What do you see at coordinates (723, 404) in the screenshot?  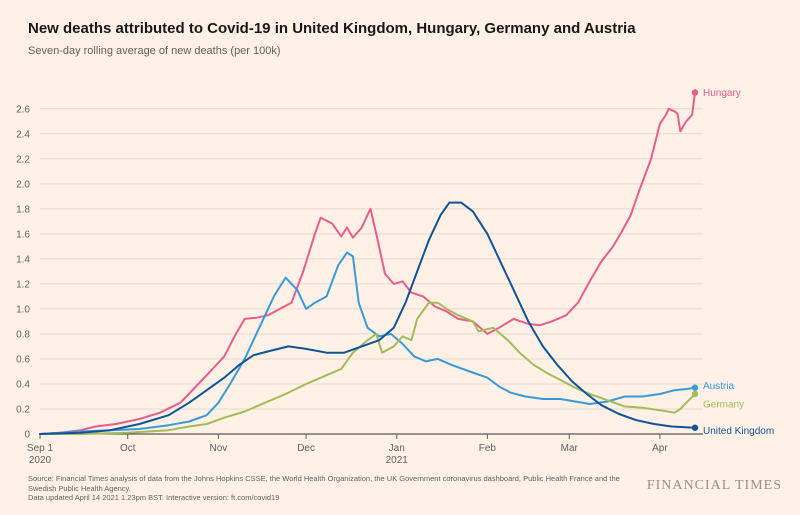 I see `series-label: Germany` at bounding box center [723, 404].